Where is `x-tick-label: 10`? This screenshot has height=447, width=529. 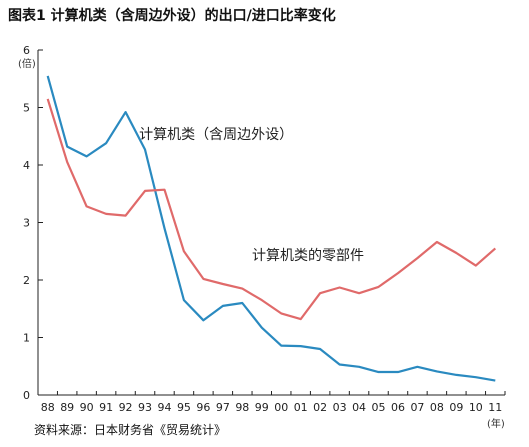 x-tick-label: 10 is located at coordinates (476, 407).